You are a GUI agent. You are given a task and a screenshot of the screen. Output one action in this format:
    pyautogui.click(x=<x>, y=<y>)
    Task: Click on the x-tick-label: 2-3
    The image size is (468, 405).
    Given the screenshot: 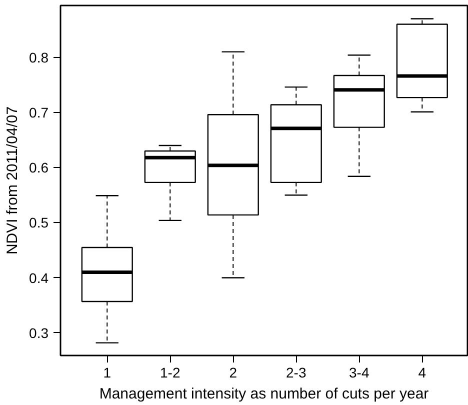 What is the action you would take?
    pyautogui.click(x=296, y=372)
    